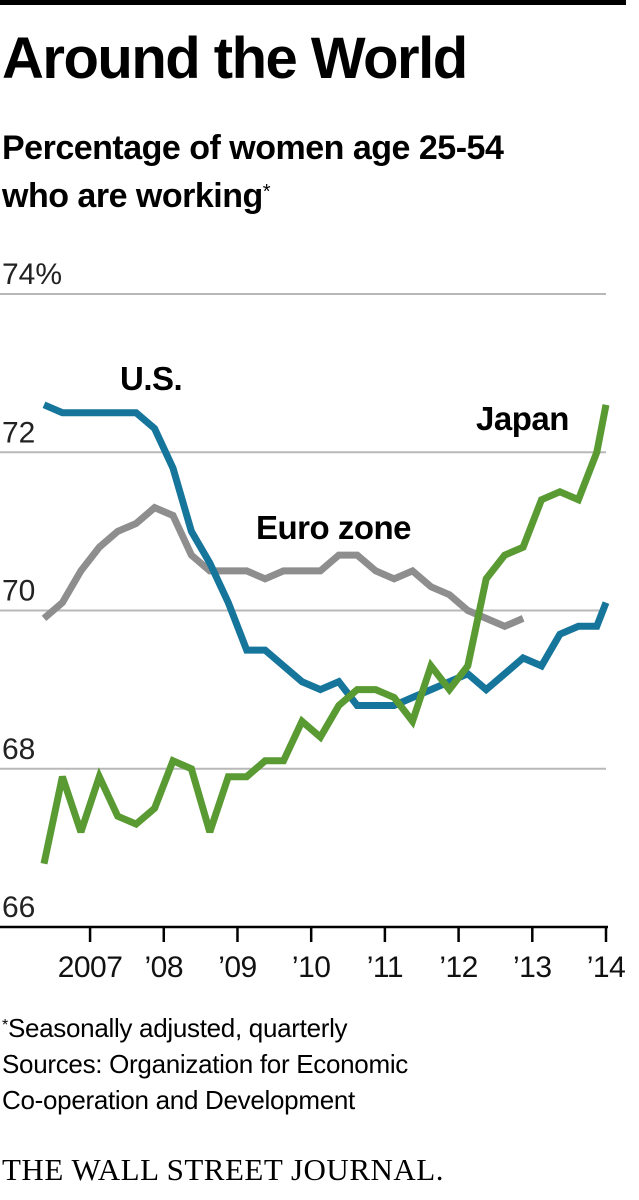 The height and width of the screenshot is (1200, 639). Describe the element at coordinates (18, 432) in the screenshot. I see `y-tick-label-72: 72` at that location.